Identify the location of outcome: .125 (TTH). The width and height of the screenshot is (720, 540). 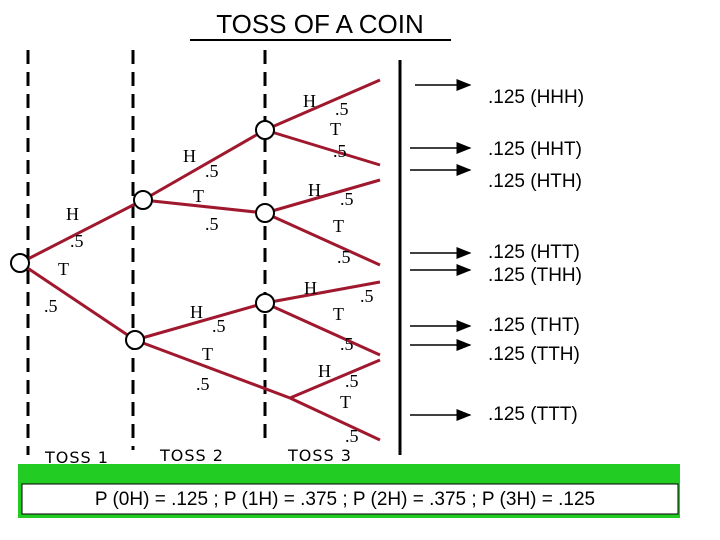
(534, 354).